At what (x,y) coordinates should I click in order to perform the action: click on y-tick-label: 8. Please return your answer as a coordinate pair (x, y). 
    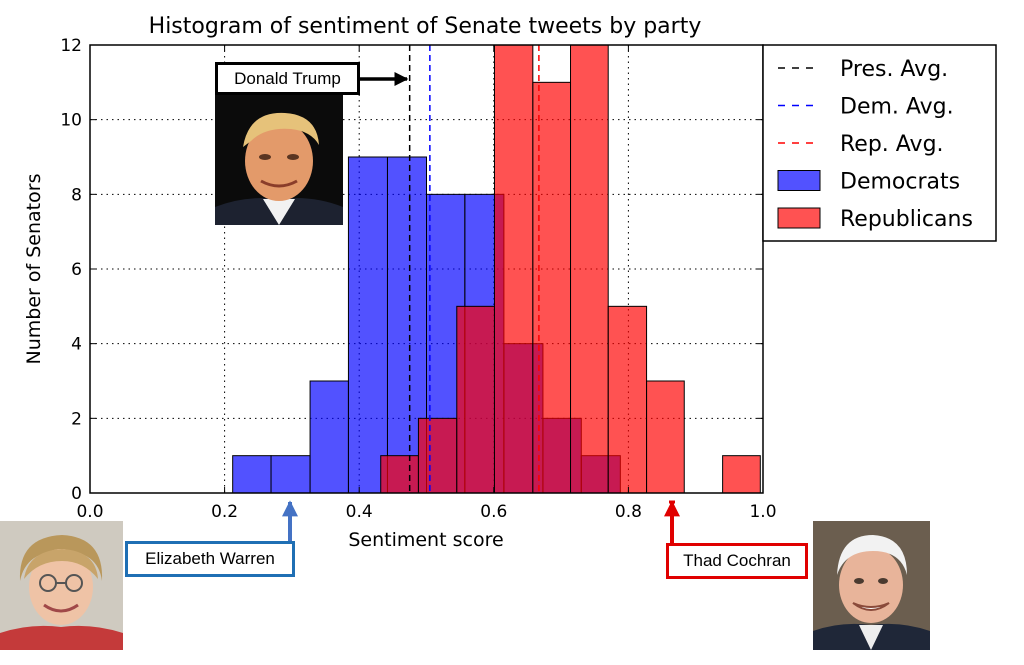
    Looking at the image, I should click on (76, 195).